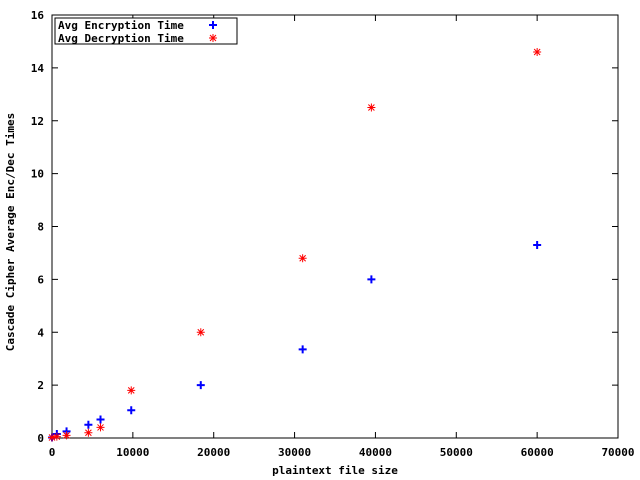 The height and width of the screenshot is (480, 640). What do you see at coordinates (40, 385) in the screenshot?
I see `y-tick-label: 2` at bounding box center [40, 385].